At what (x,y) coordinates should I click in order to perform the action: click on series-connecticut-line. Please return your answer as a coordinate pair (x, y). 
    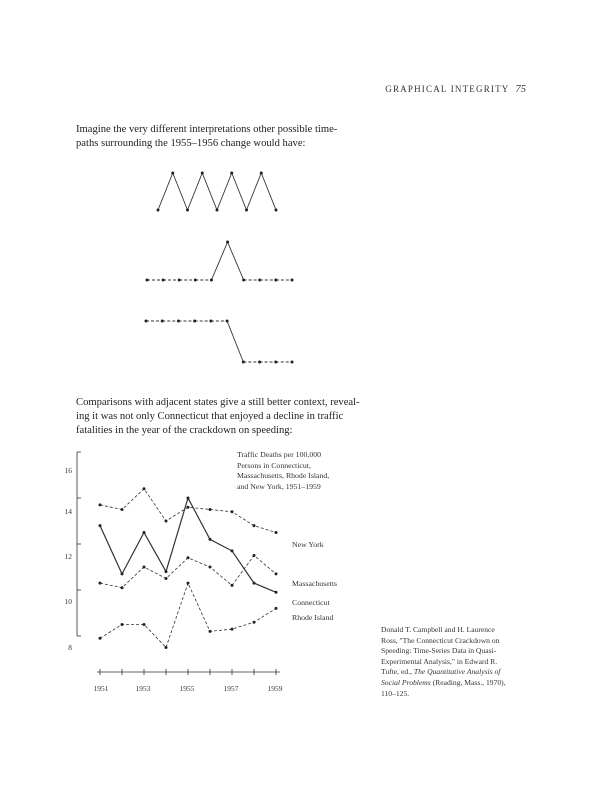
    Looking at the image, I should click on (188, 544).